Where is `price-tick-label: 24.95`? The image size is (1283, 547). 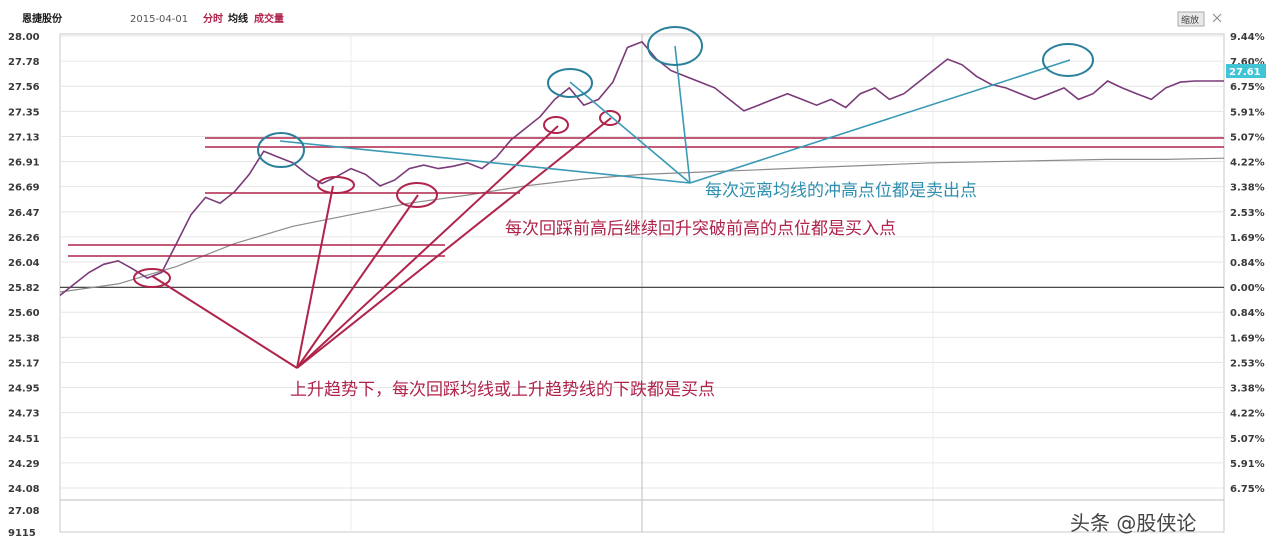 price-tick-label: 24.95 is located at coordinates (24, 389).